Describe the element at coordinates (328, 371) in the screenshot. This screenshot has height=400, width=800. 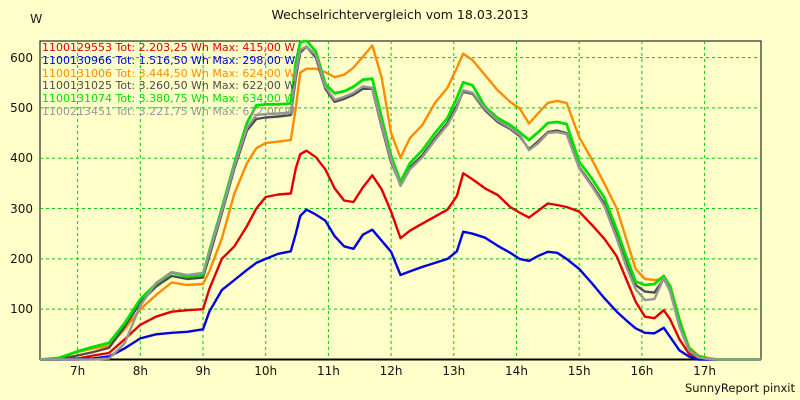
I see `x-tick-label: 11h` at that location.